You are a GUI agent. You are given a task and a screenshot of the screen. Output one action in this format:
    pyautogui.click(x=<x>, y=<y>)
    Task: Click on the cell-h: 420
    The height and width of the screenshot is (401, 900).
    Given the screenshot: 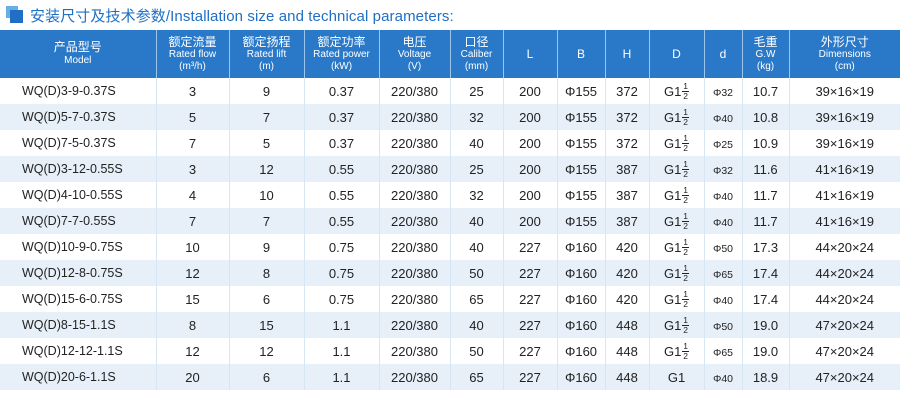 What is the action you would take?
    pyautogui.click(x=627, y=273)
    